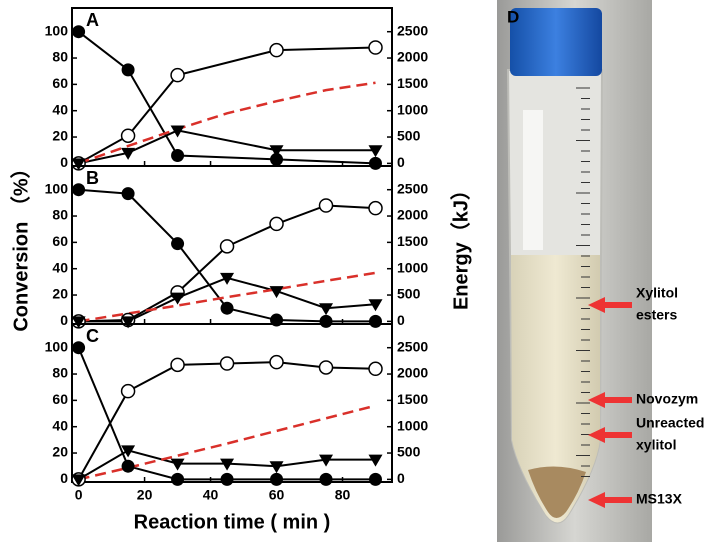 The height and width of the screenshot is (542, 722). Describe the element at coordinates (20, 244) in the screenshot. I see `y-axis-label: Conversion （%）` at that location.